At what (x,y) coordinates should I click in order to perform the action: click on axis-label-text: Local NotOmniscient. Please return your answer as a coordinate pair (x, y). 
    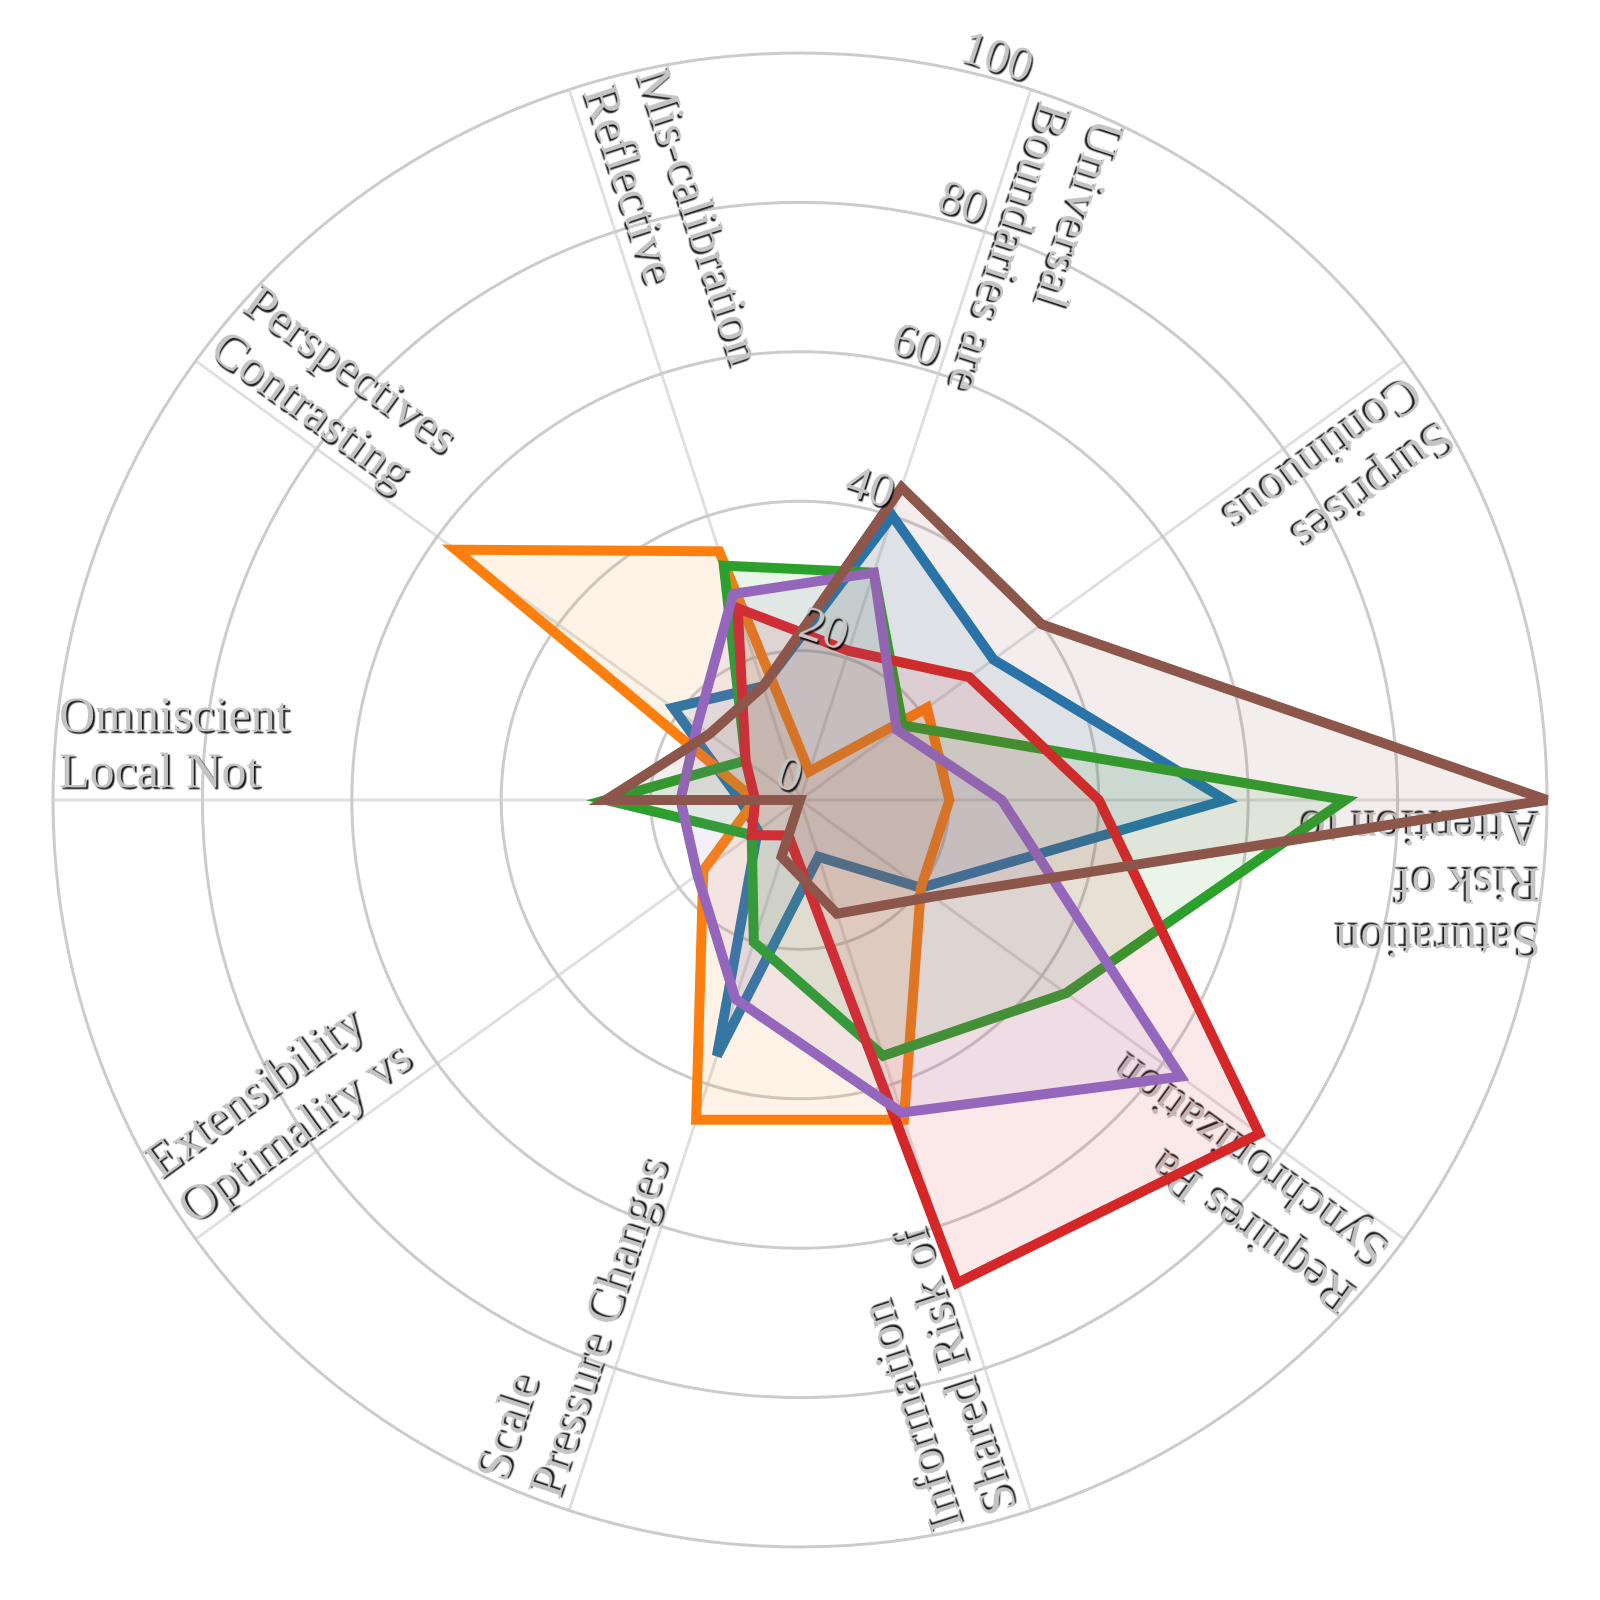
    Looking at the image, I should click on (174, 742).